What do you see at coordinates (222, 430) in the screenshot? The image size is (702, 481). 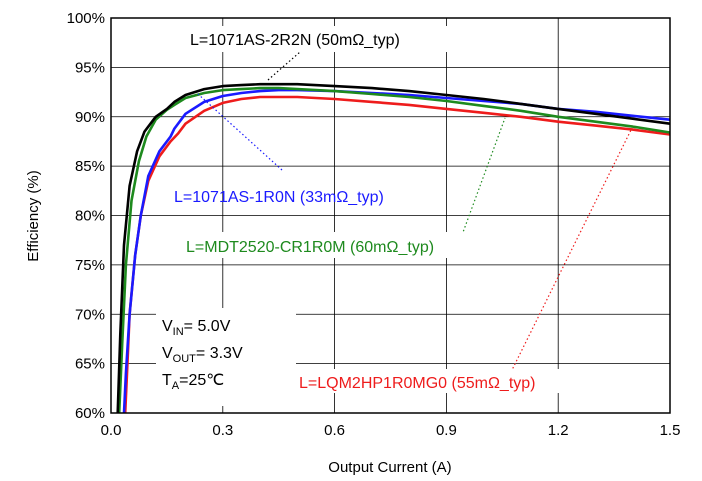 I see `x-tick-label: 0.3` at bounding box center [222, 430].